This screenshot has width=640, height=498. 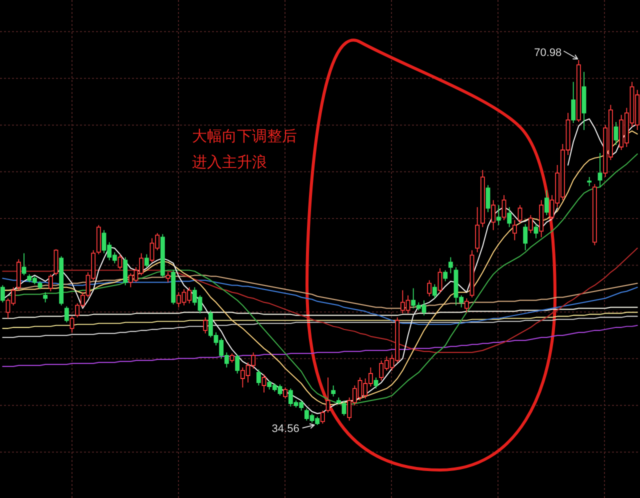 I want to click on annotation: 70.98, so click(x=548, y=53).